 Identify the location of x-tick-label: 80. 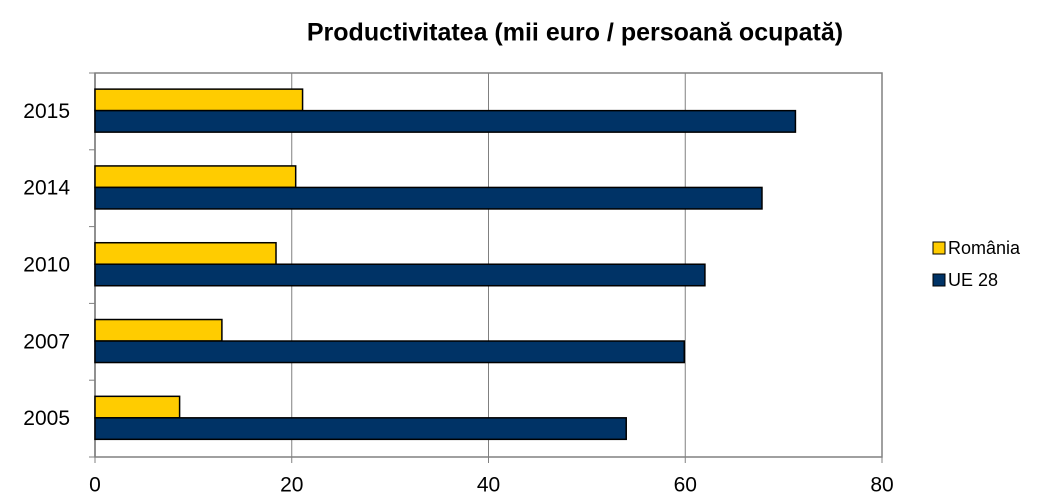
(881, 485).